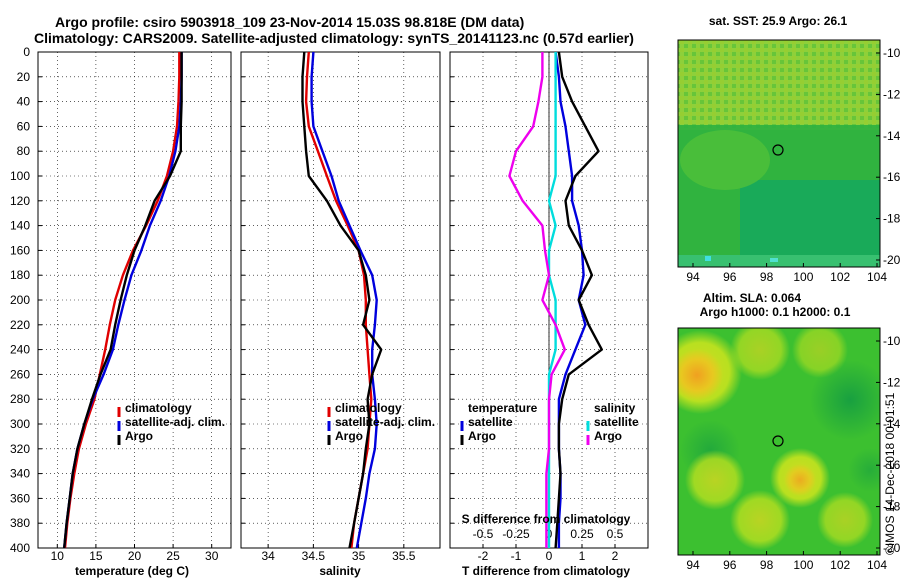 This screenshot has height=580, width=900. Describe the element at coordinates (552, 300) in the screenshot. I see `series-line-s-satellite` at that location.